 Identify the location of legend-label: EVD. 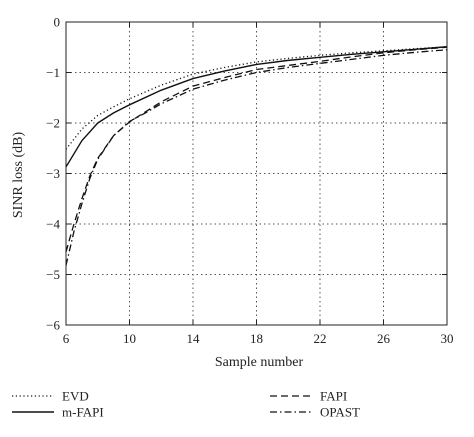
(75, 396).